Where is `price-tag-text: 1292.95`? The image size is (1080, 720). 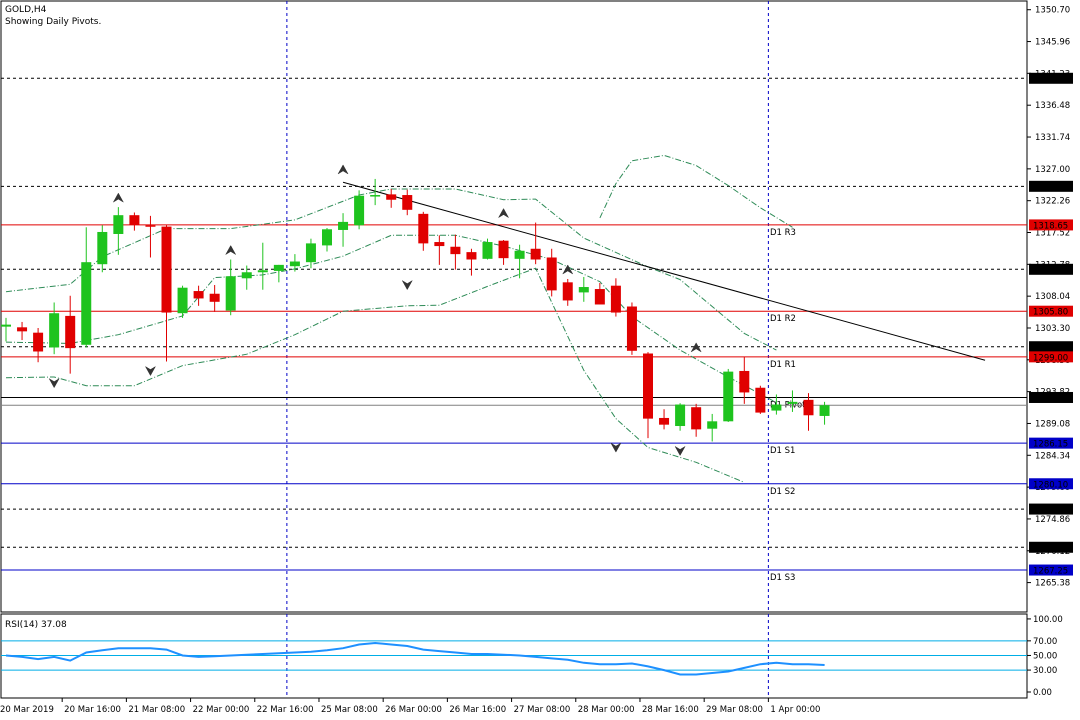 price-tag-text: 1292.95 is located at coordinates (1050, 399).